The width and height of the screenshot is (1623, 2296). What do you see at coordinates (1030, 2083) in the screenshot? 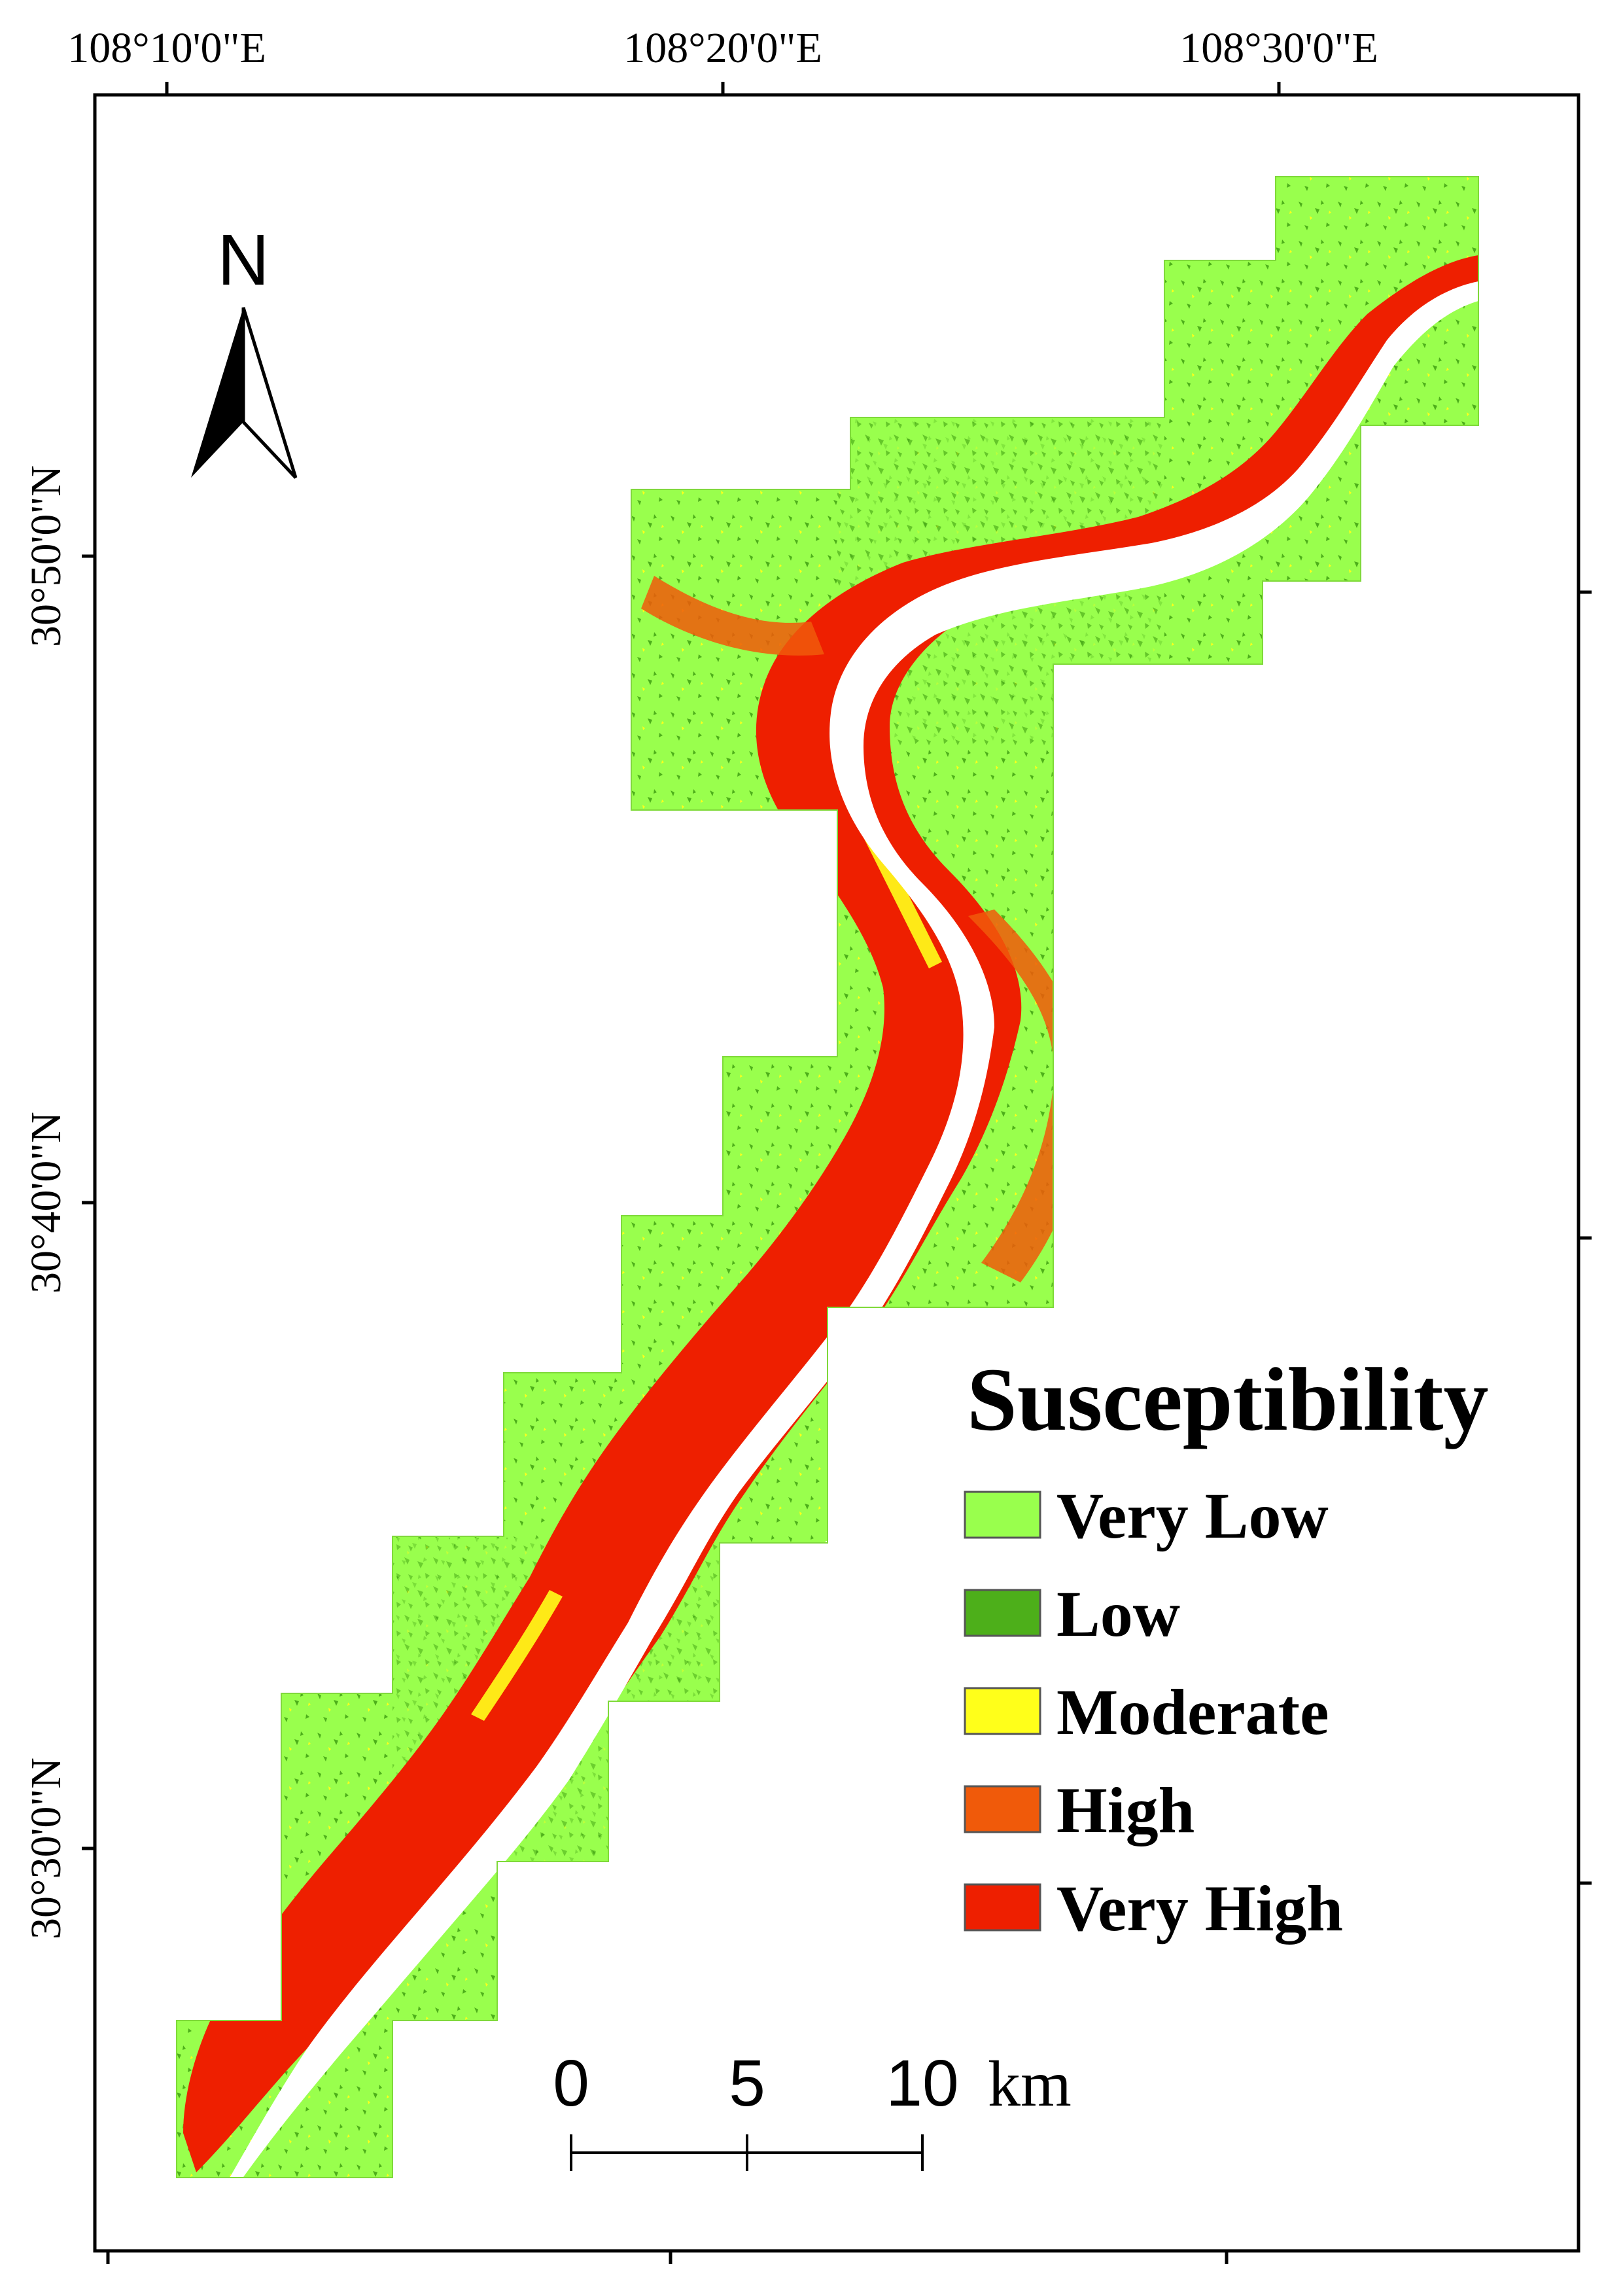
I see `scale-unit: km` at bounding box center [1030, 2083].